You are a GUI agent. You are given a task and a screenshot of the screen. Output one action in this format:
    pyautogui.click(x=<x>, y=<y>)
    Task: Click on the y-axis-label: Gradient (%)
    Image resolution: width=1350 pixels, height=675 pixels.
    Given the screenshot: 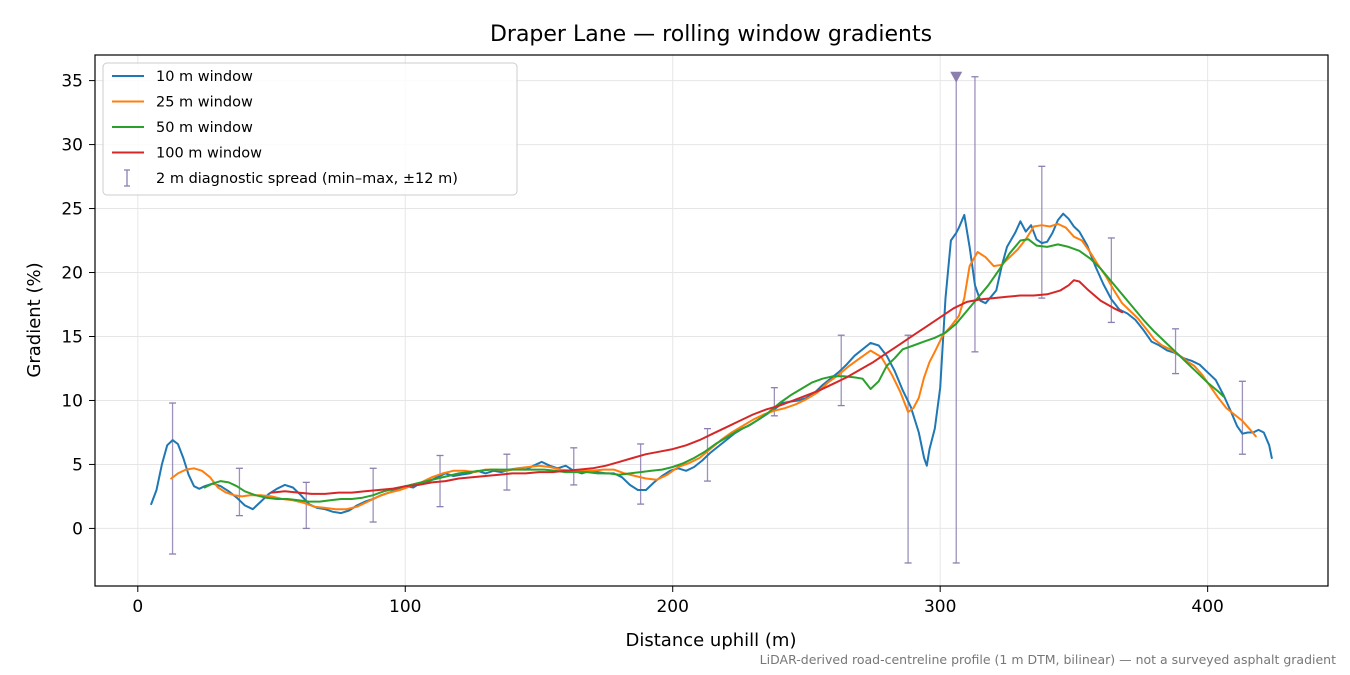 What is the action you would take?
    pyautogui.click(x=34, y=319)
    